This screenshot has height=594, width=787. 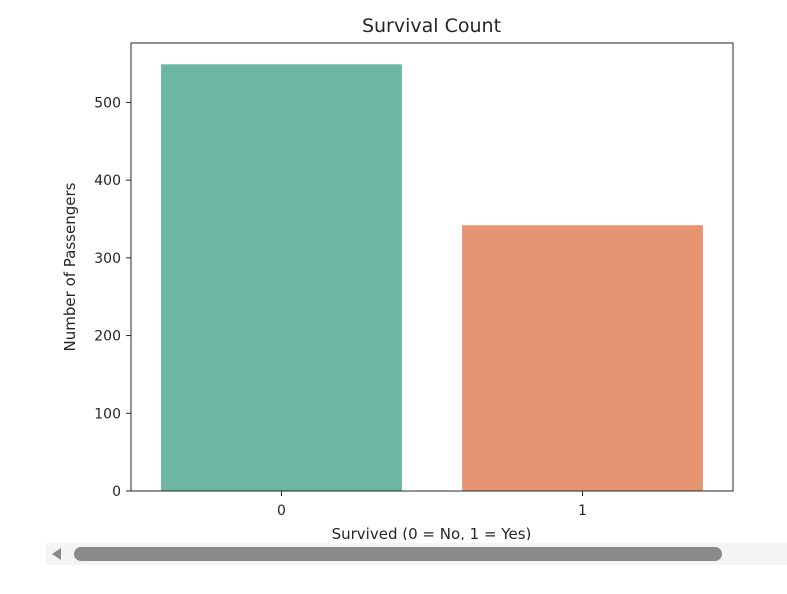 I want to click on y-tick-label: 300, so click(x=107, y=259).